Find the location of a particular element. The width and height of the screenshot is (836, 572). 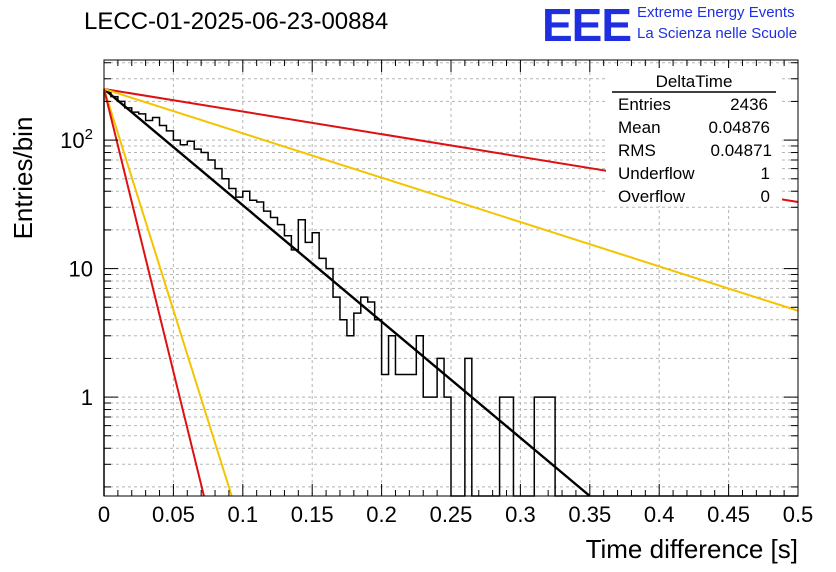

x-tick-label: 0.2 is located at coordinates (381, 514).